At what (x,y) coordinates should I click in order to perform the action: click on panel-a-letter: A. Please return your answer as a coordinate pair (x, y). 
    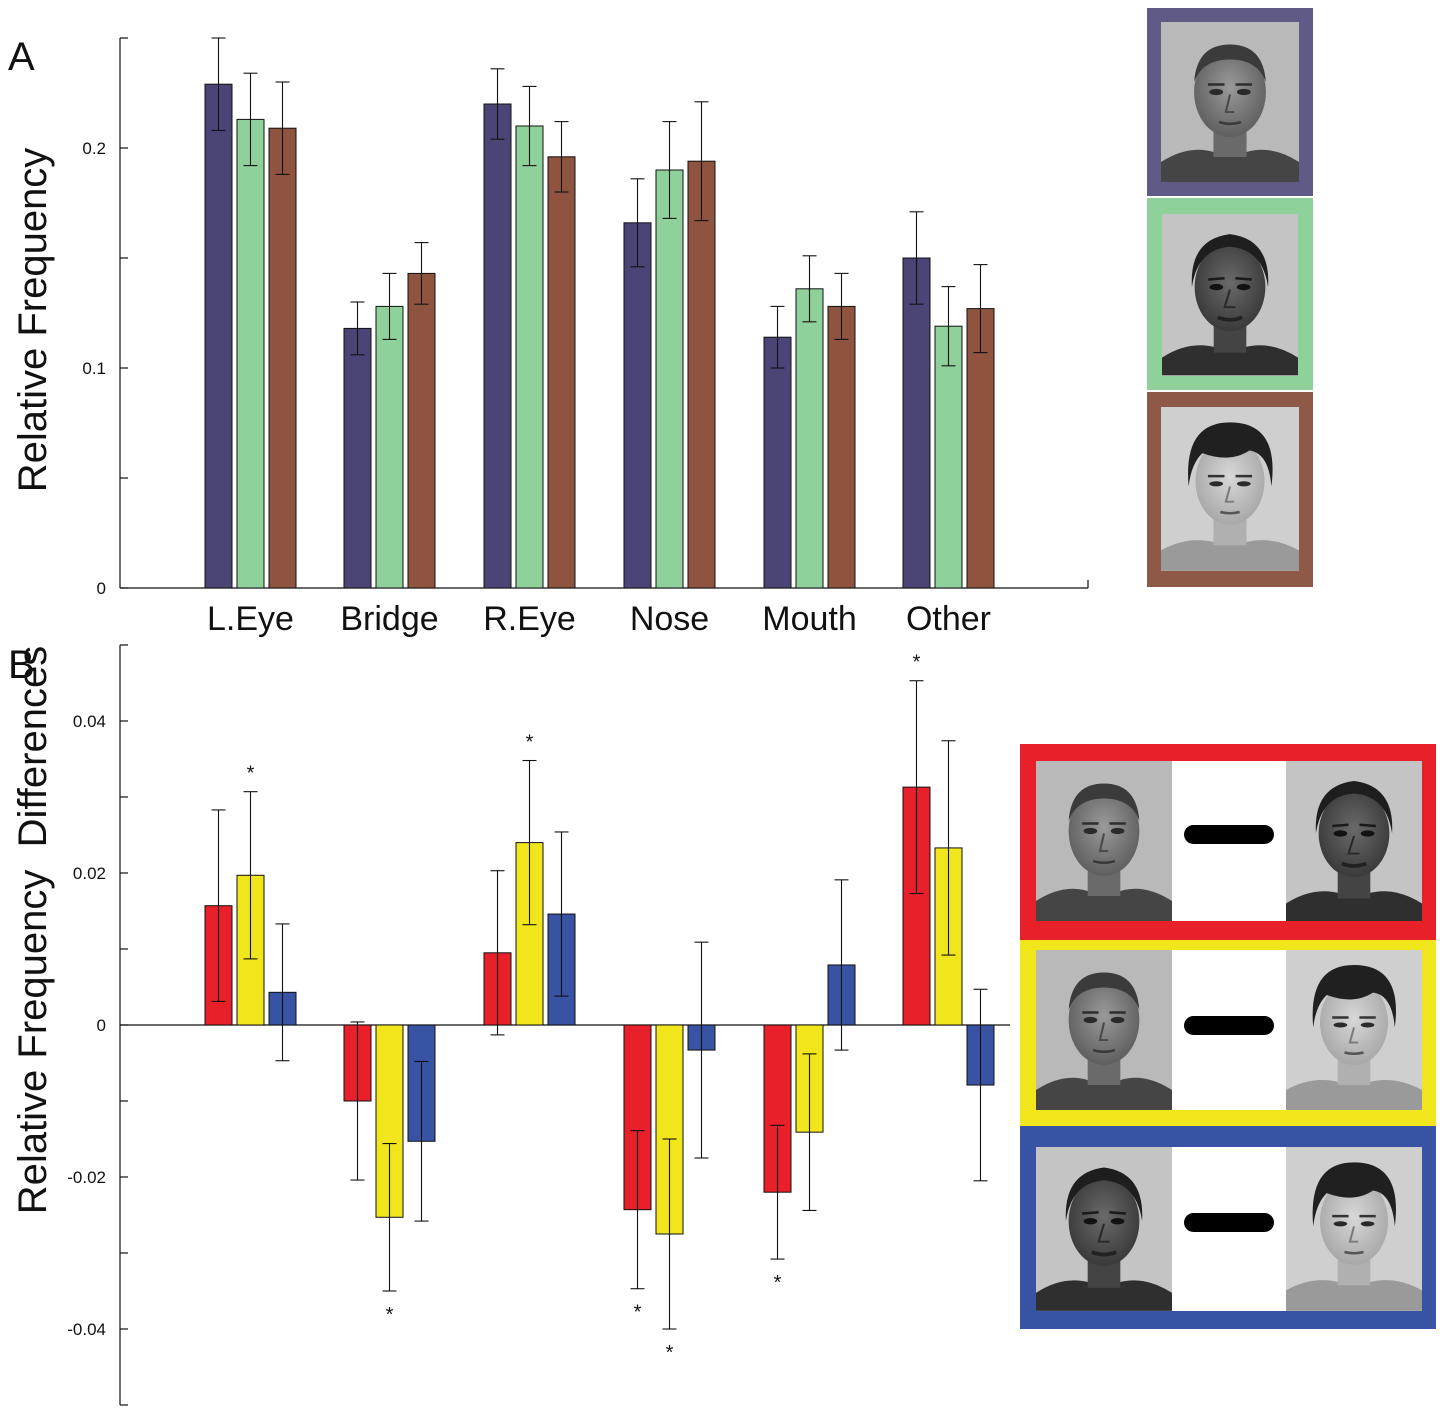
    Looking at the image, I should click on (21, 57).